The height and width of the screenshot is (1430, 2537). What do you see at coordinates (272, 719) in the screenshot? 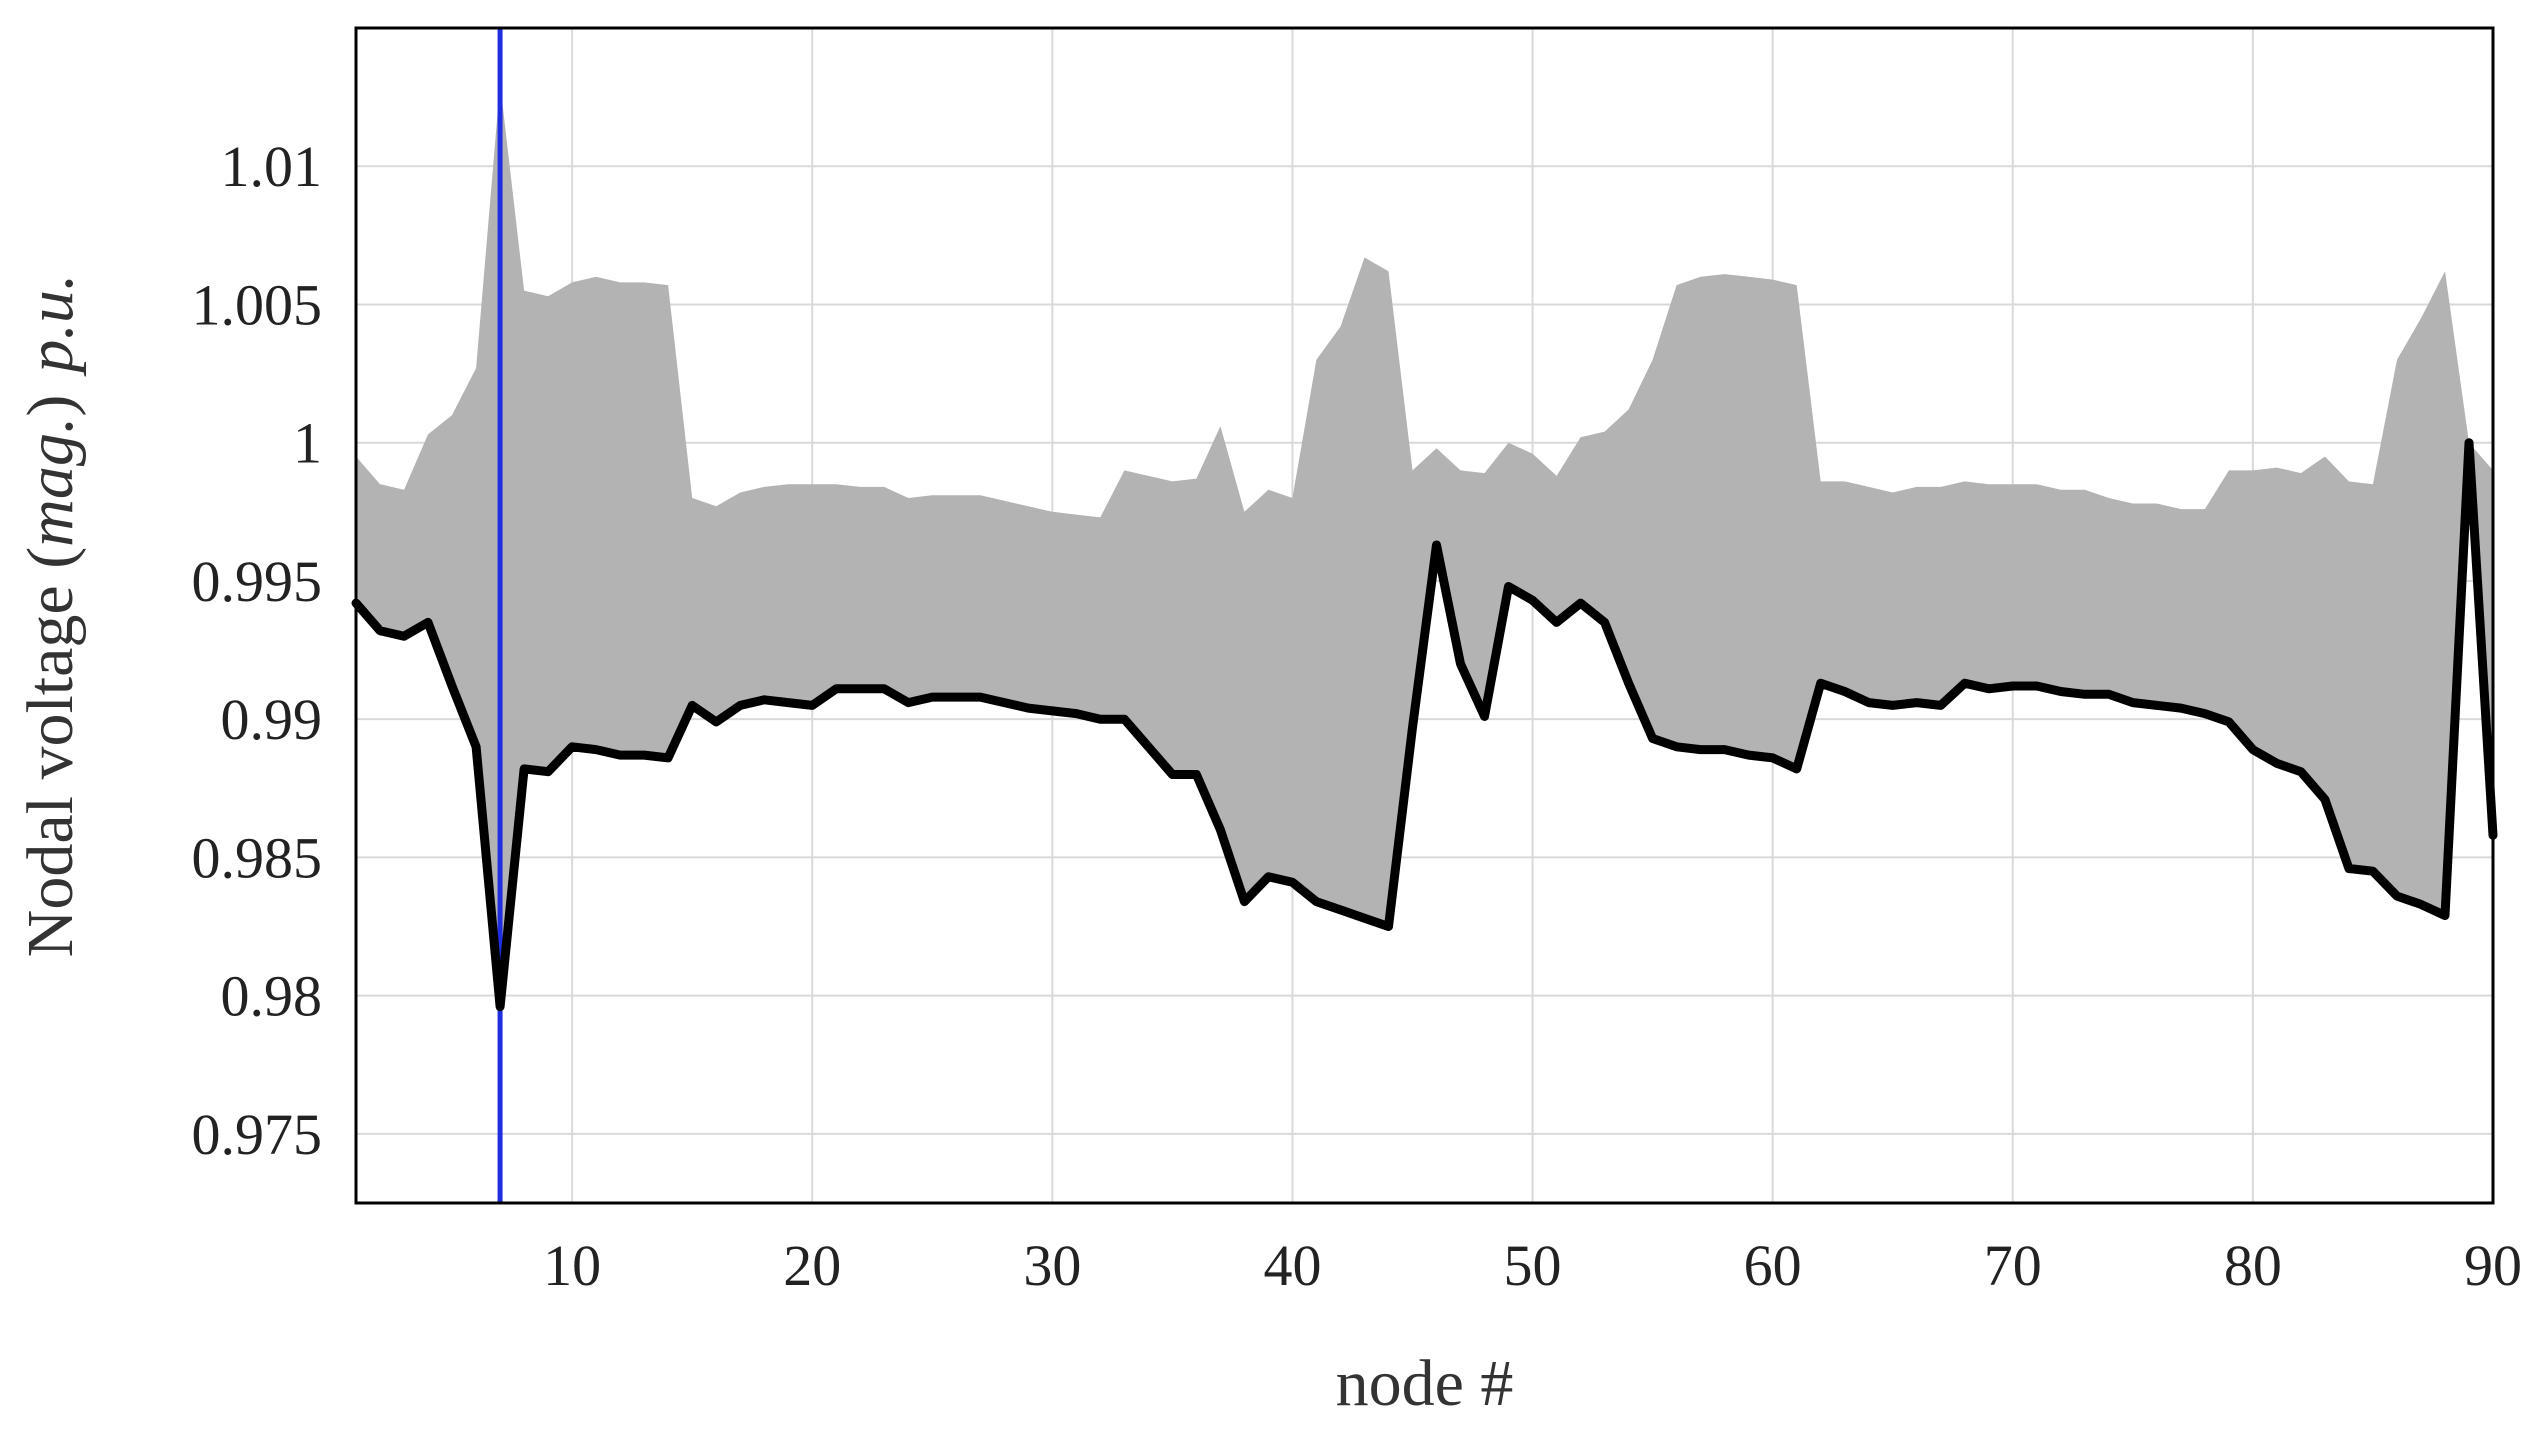
I see `y-tick-label: 0.99` at bounding box center [272, 719].